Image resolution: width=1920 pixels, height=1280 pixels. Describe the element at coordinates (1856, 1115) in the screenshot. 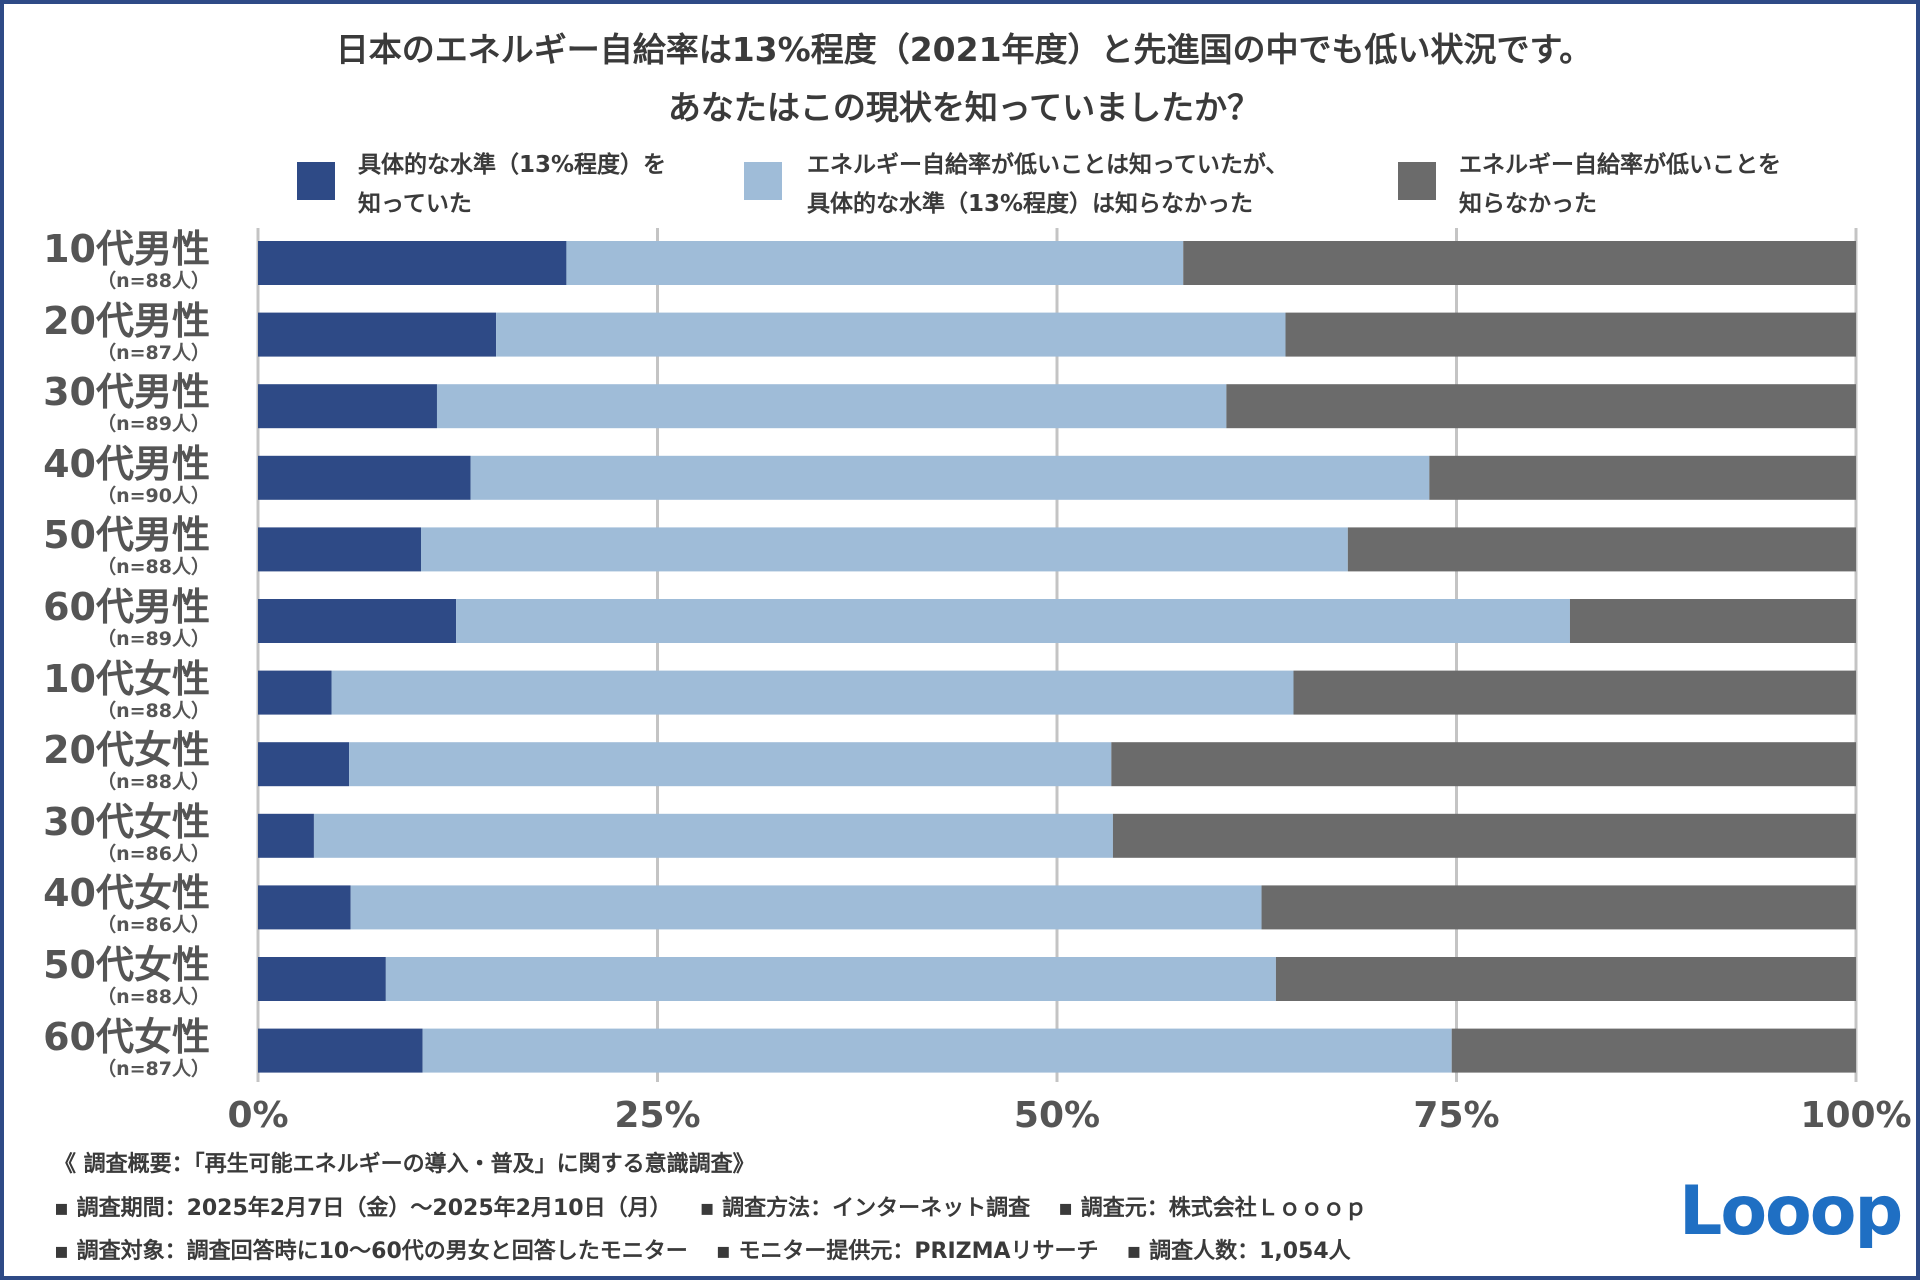

I see `x-tick-label: 100%` at that location.